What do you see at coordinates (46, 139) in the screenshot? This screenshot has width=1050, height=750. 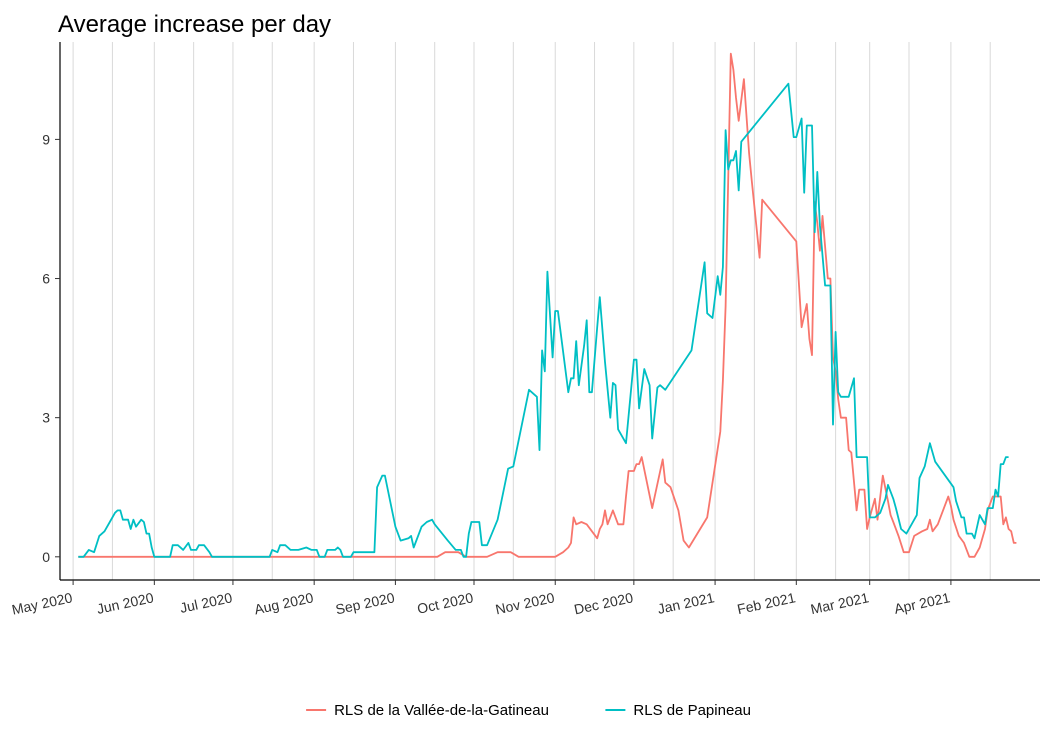 I see `y-tick-label: 9` at bounding box center [46, 139].